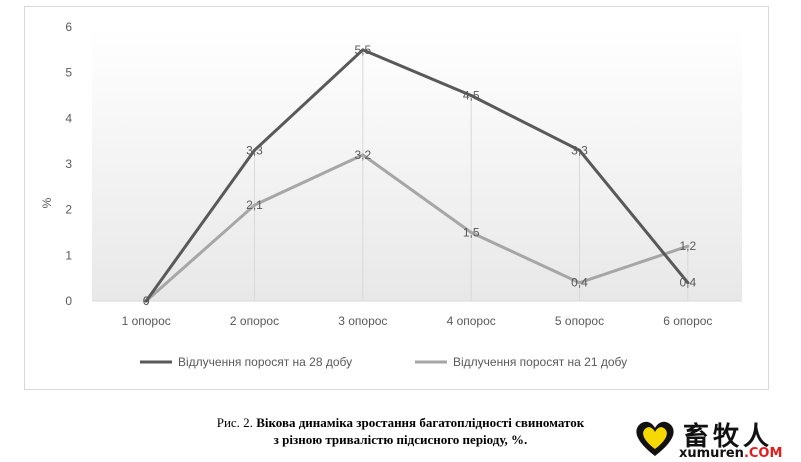  Describe the element at coordinates (47, 202) in the screenshot. I see `y-axis-title: %` at that location.